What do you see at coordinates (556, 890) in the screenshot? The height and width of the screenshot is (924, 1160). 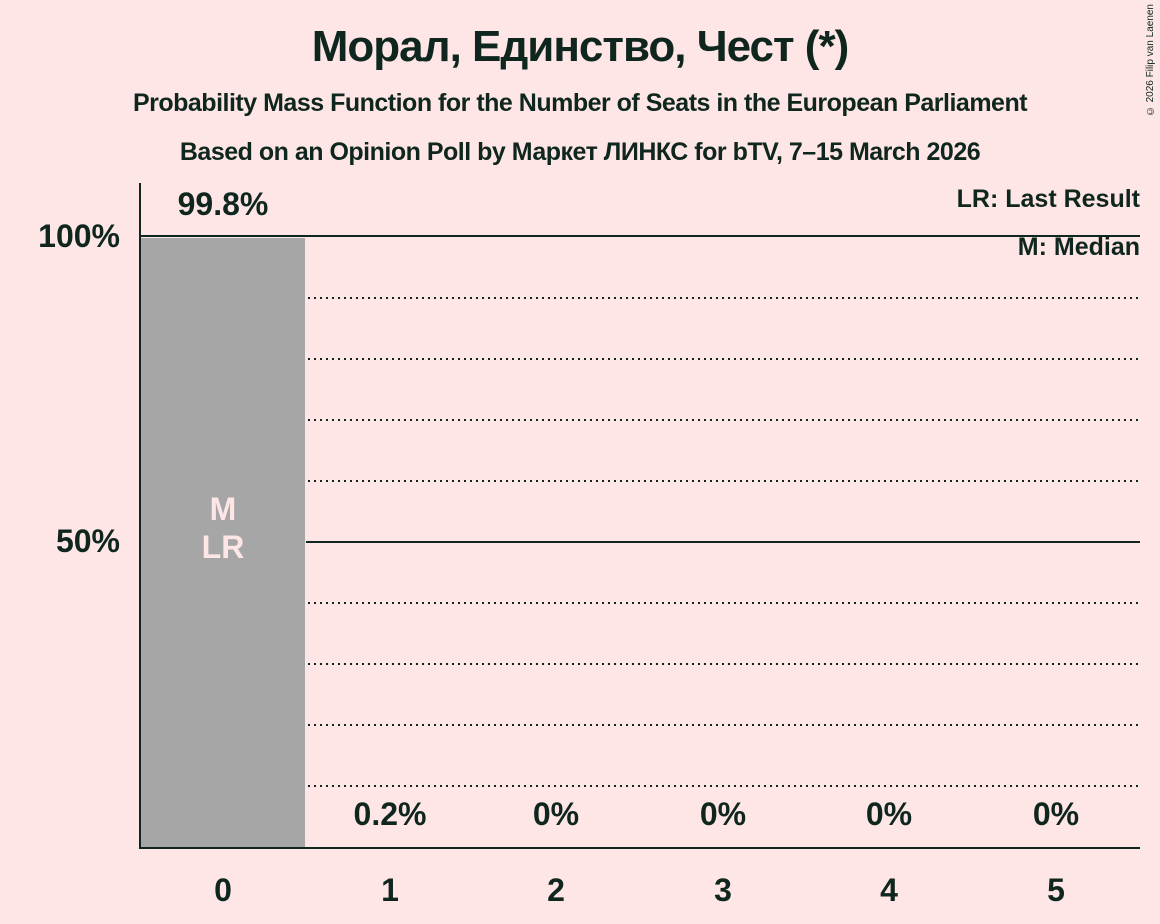 I see `x-tick-2: 2` at bounding box center [556, 890].